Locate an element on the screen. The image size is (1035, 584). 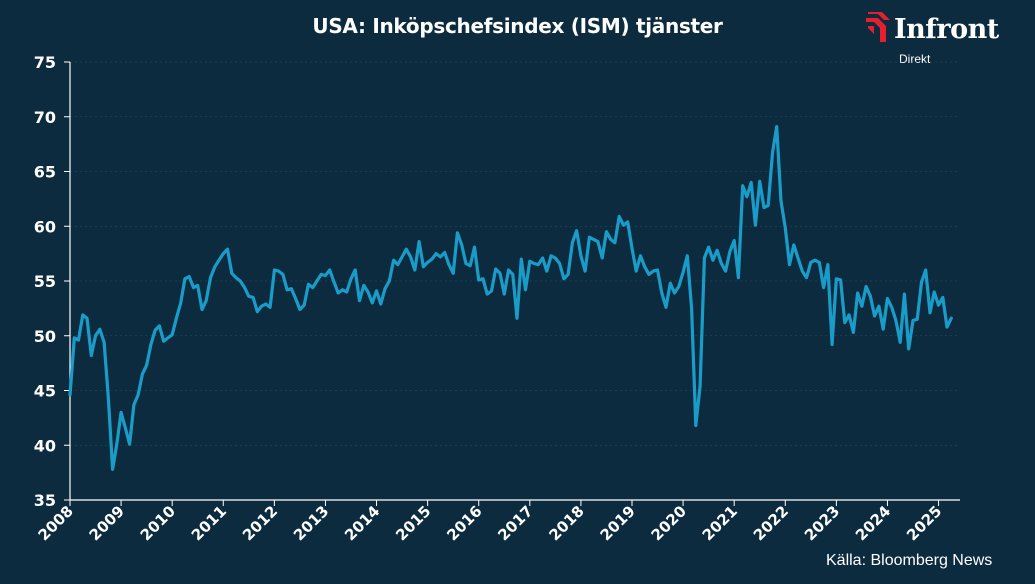
infront-logo: Infront Direkt is located at coordinates (946, 40).